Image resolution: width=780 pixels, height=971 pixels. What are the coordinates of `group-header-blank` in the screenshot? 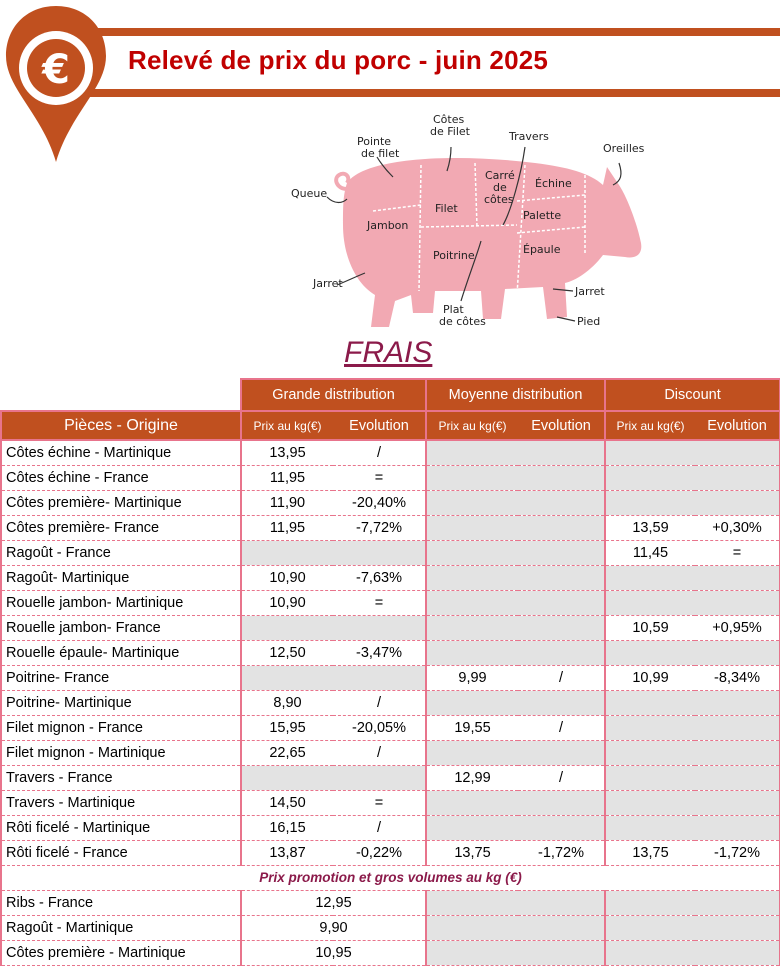 It's located at (121, 395).